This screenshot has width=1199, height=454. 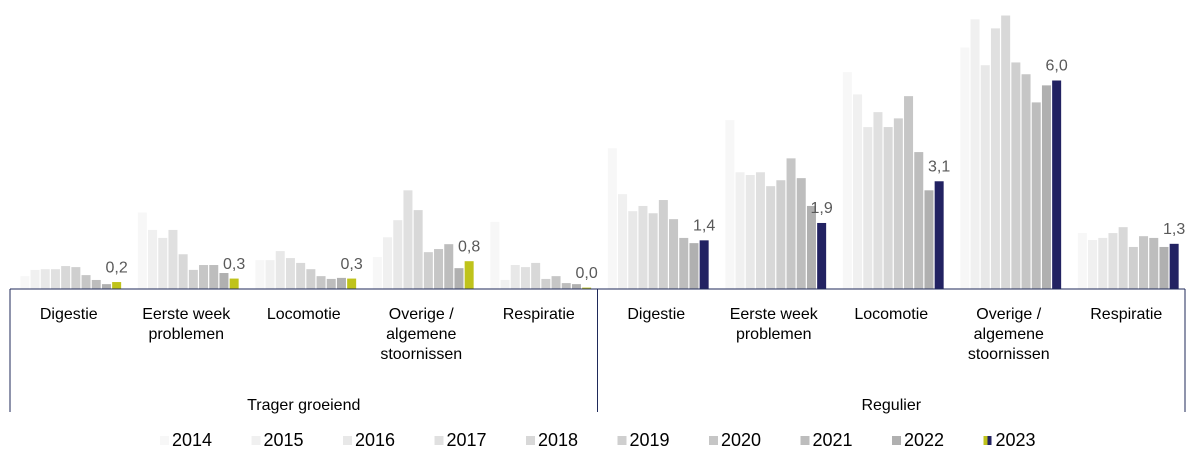 I want to click on data-label: 1,3, so click(x=1174, y=229).